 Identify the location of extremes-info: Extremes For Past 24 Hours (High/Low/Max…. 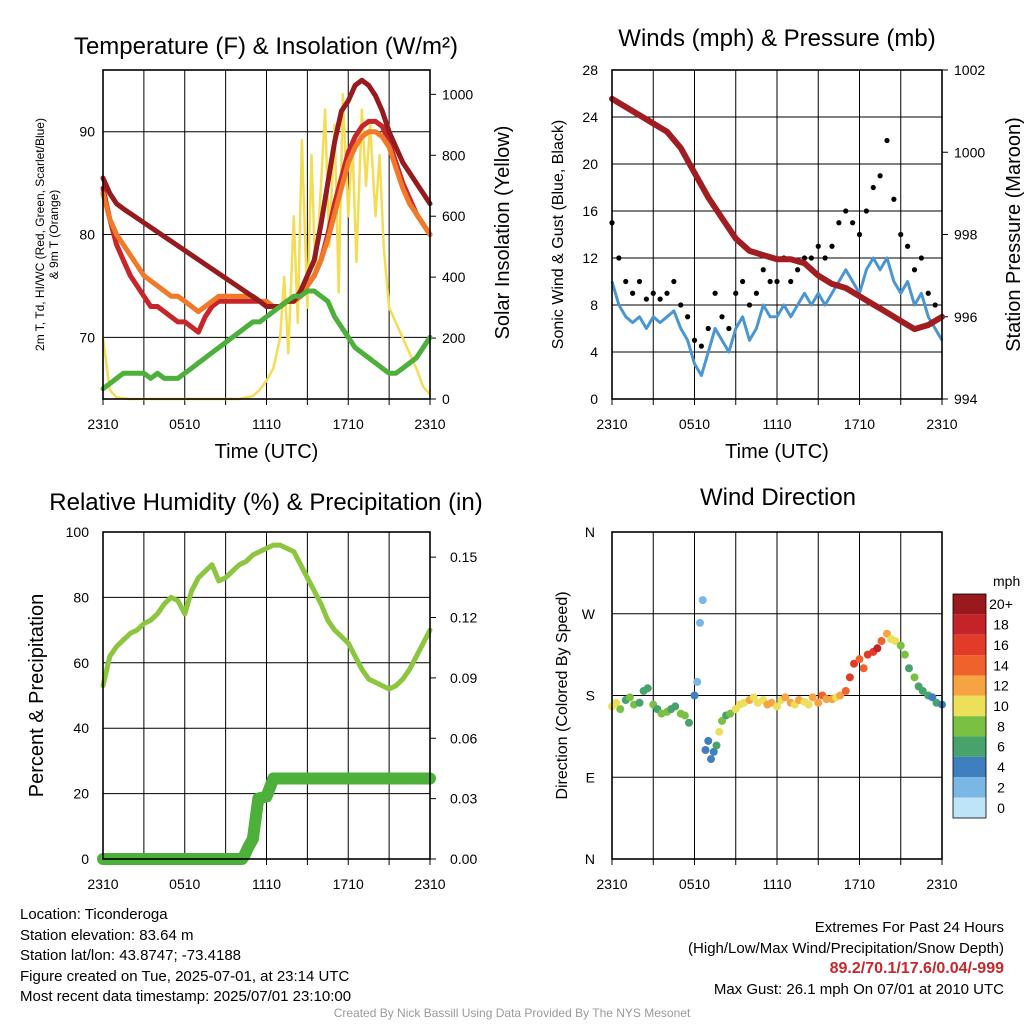
(846, 959).